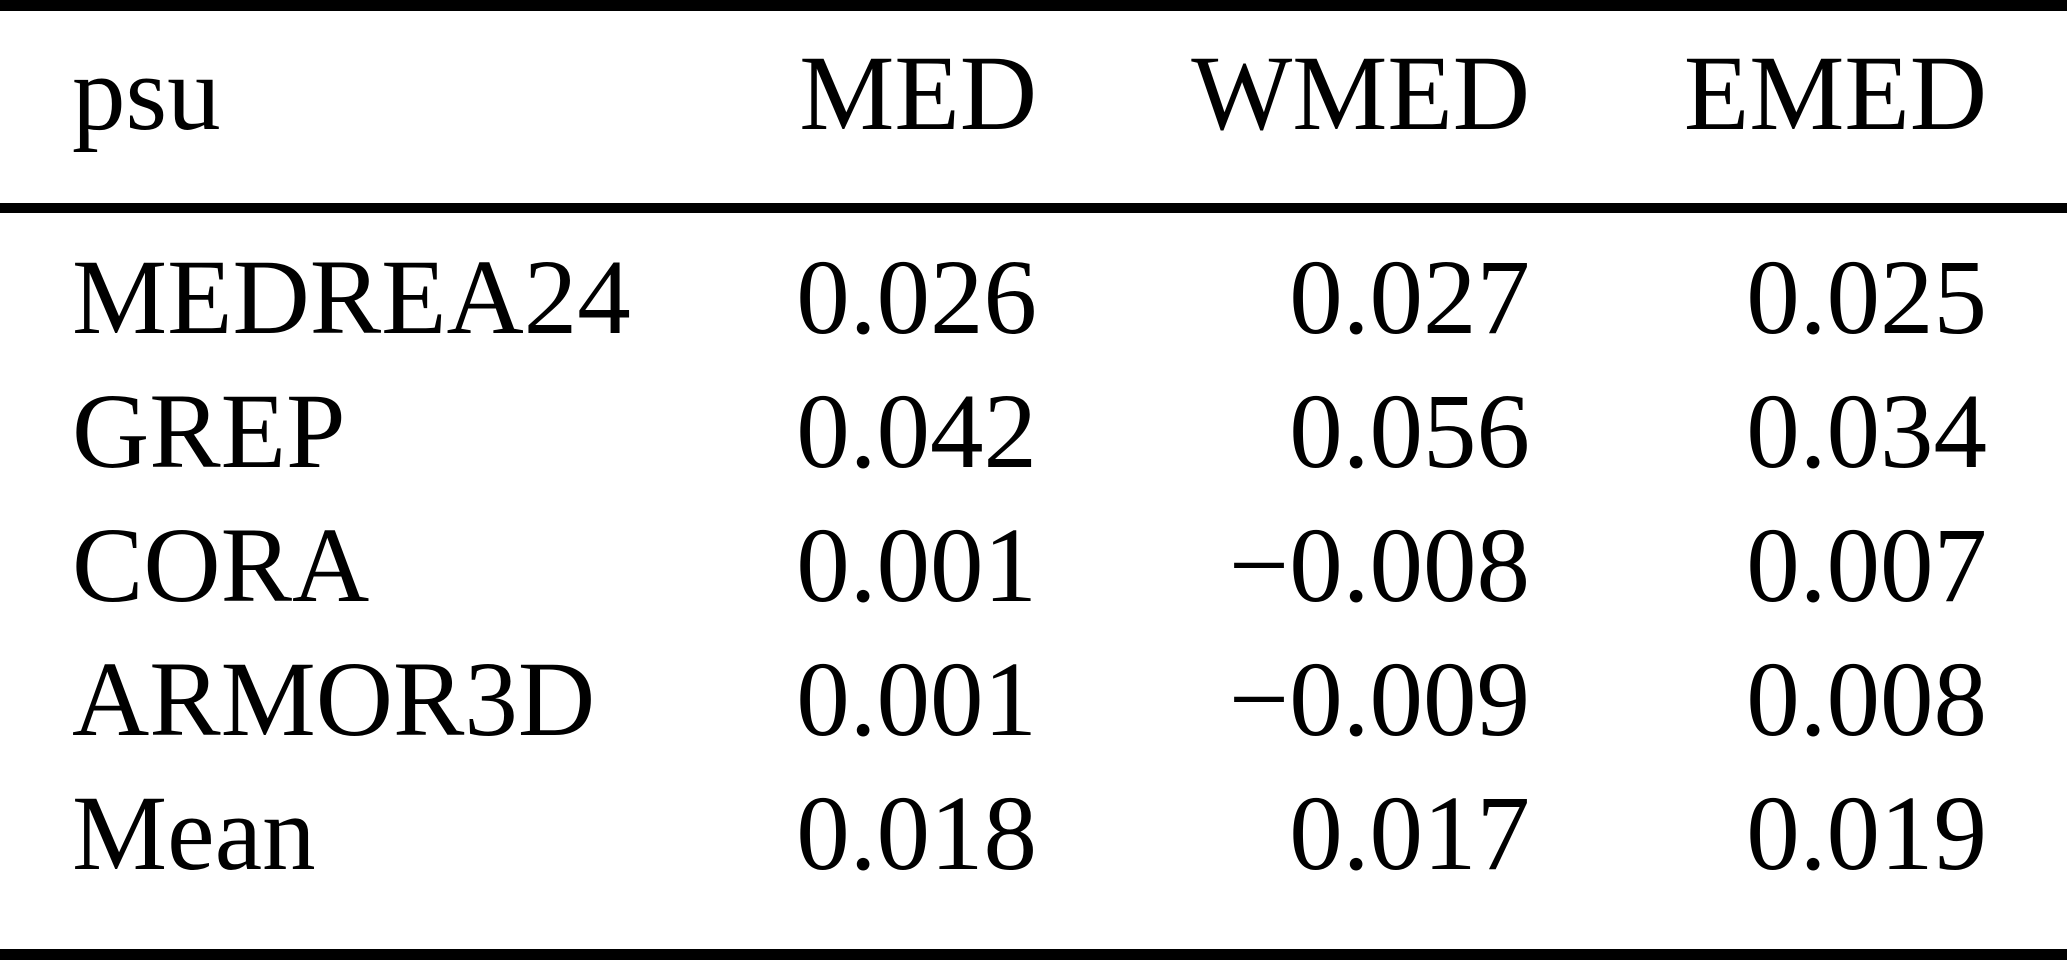 Image resolution: width=2067 pixels, height=960 pixels. I want to click on row-label: CORA, so click(221, 566).